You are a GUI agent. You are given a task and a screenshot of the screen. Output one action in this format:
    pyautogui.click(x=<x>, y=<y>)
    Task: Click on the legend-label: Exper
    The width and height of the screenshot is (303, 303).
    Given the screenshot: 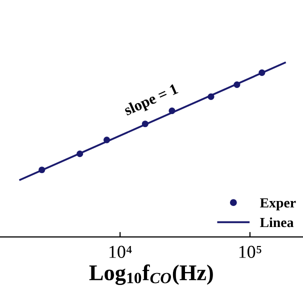 What is the action you would take?
    pyautogui.click(x=278, y=204)
    